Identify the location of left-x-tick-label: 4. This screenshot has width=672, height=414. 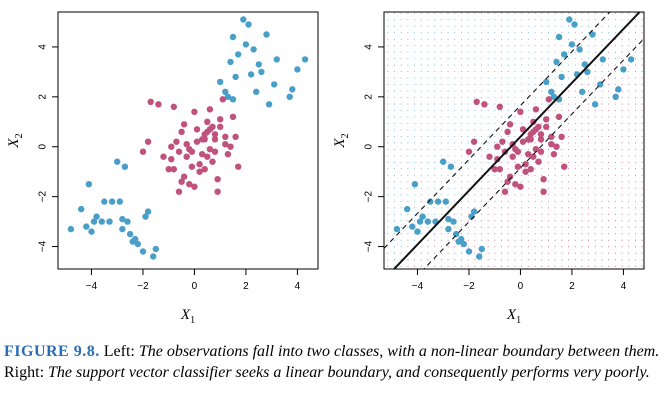
(298, 286).